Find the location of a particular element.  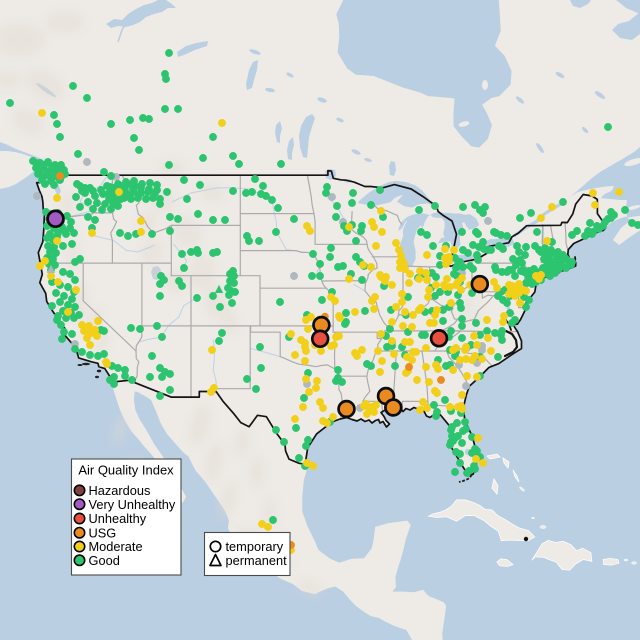

svg-text: permanent is located at coordinates (257, 560).